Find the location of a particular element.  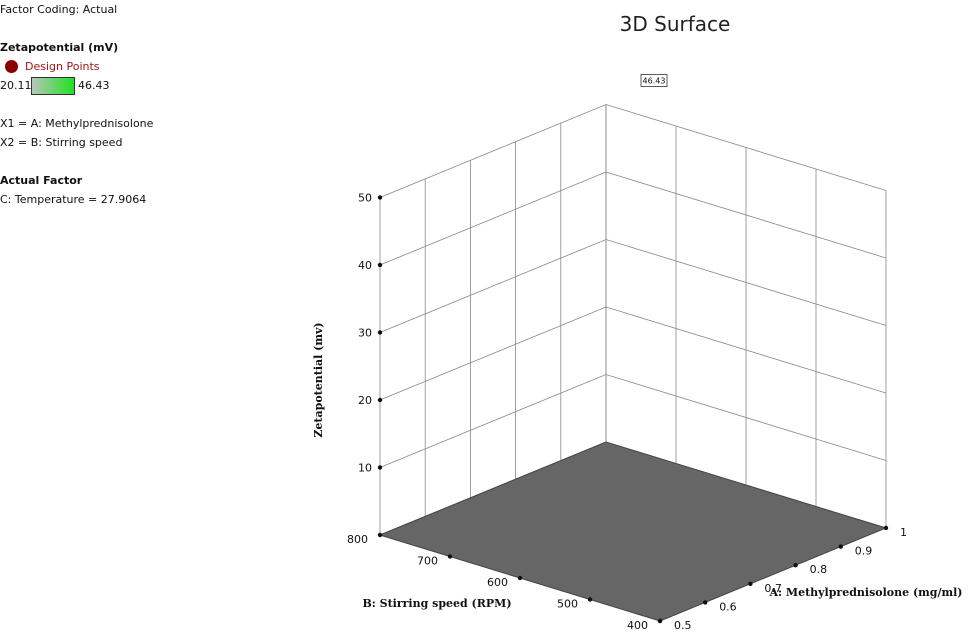

actual-factor-title: Actual Factor is located at coordinates (41, 180).